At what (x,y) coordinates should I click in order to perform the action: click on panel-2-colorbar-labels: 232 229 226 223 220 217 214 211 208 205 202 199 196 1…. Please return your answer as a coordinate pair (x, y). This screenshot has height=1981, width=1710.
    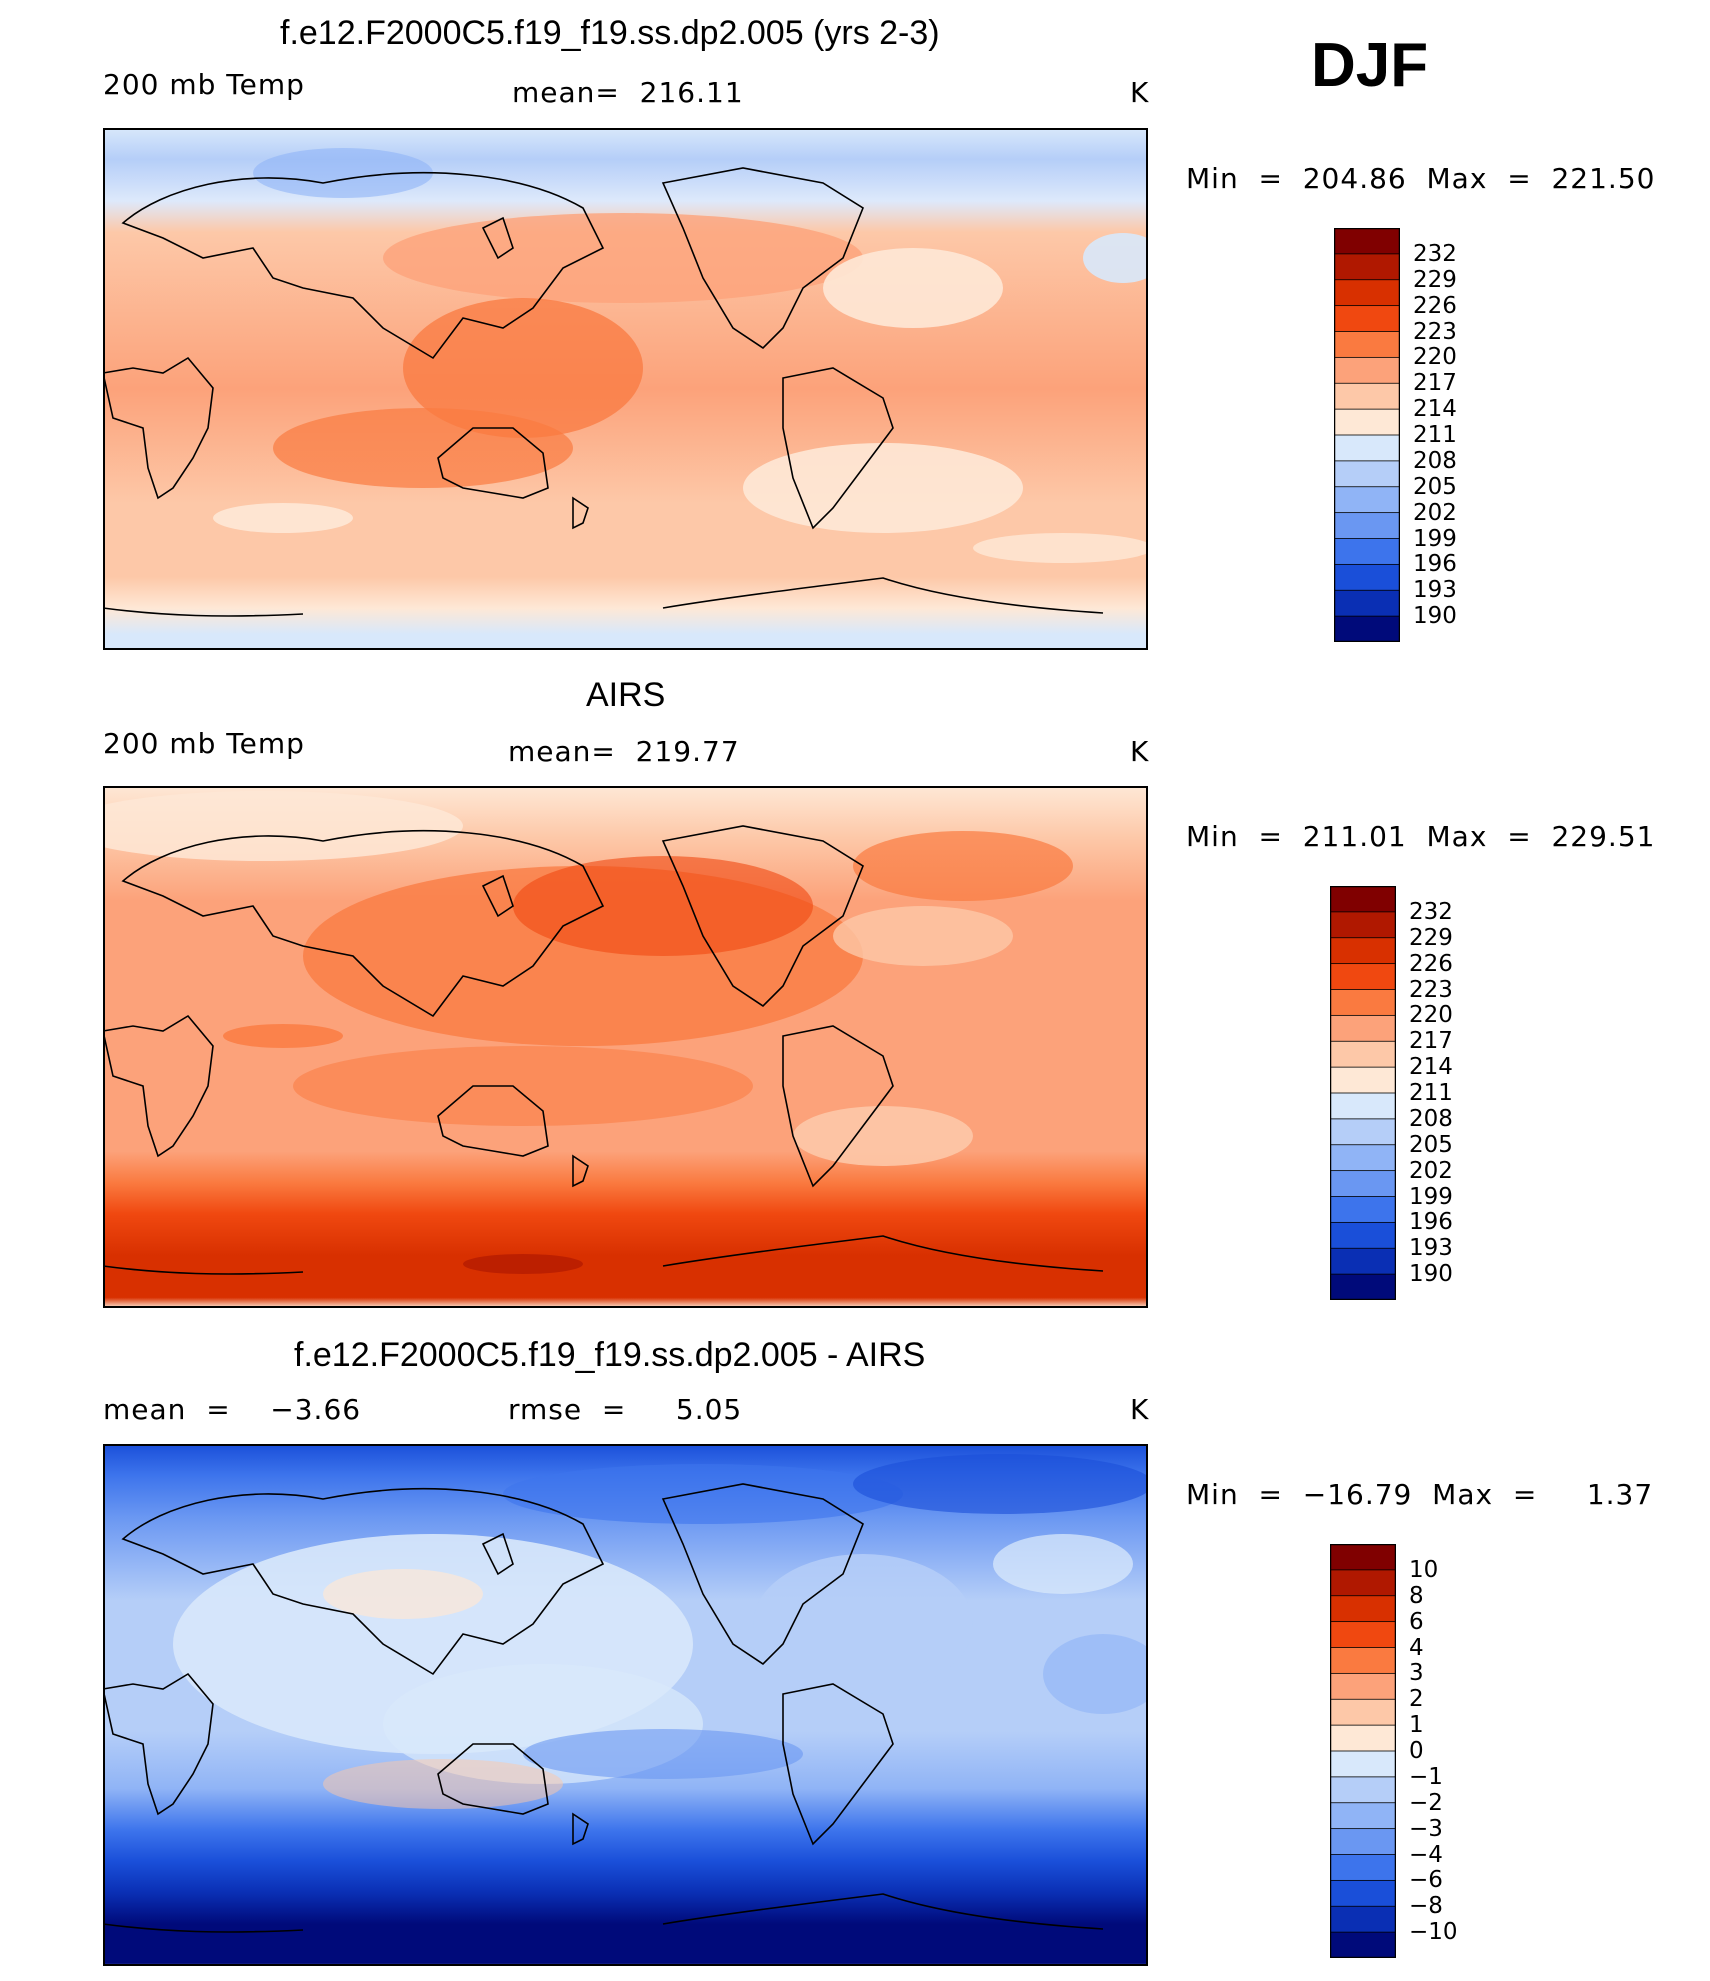
    Looking at the image, I should click on (1449, 1093).